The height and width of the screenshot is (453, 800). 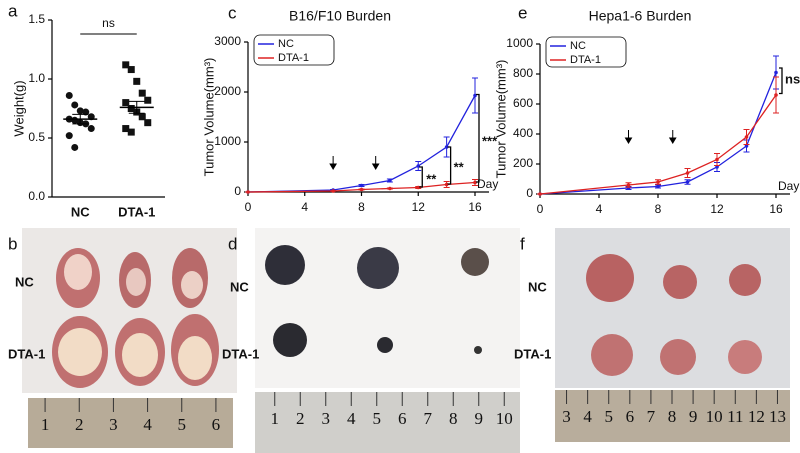 I want to click on y-axis-label: Tumor Volume(mm³), so click(x=208, y=117).